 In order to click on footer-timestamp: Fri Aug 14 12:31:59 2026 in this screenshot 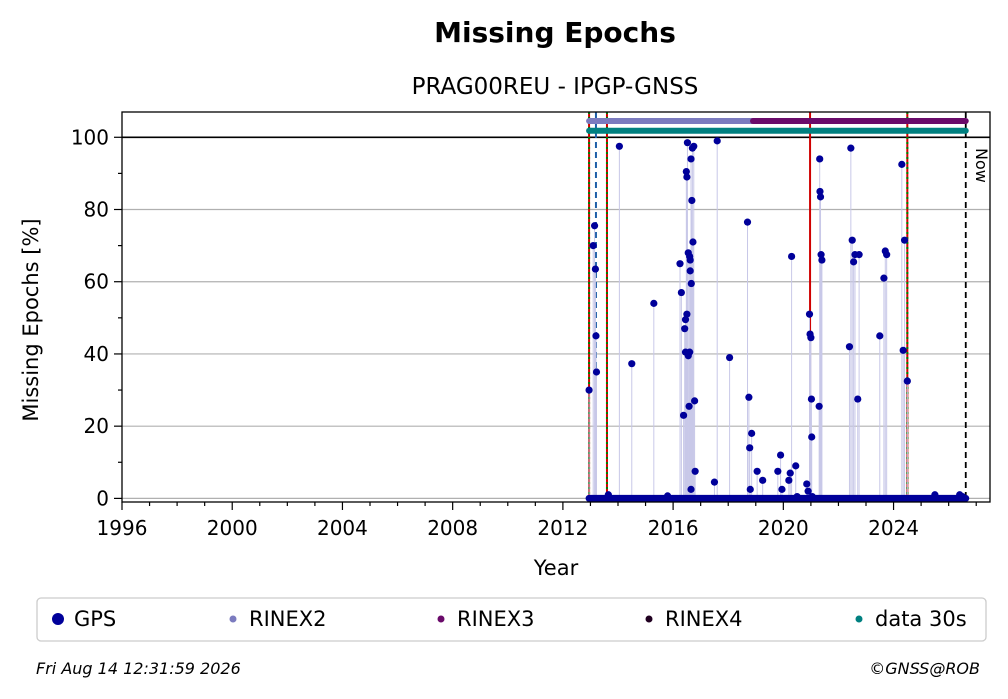, I will do `click(138, 668)`.